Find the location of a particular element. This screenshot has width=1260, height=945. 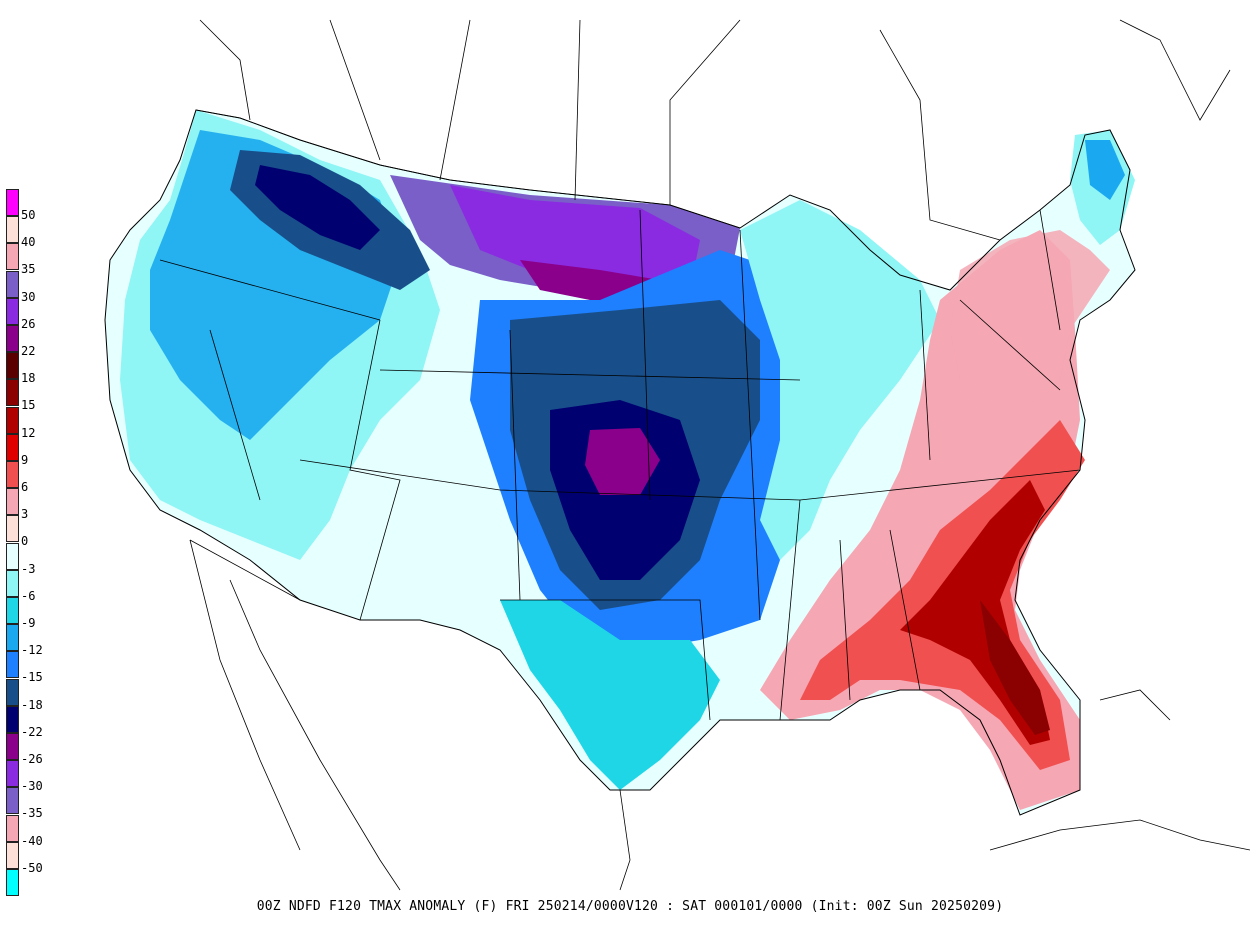

legend-label: 30 is located at coordinates (28, 296).